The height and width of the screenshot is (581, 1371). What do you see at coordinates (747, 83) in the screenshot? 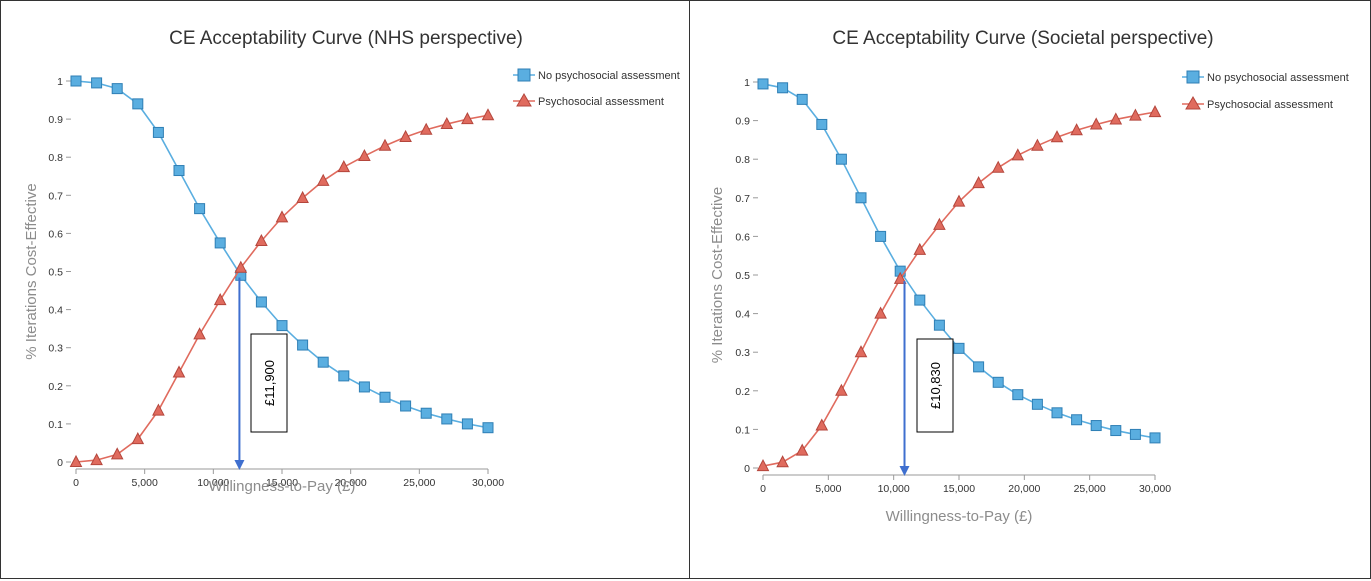
I see `y-tick-label: 1` at bounding box center [747, 83].